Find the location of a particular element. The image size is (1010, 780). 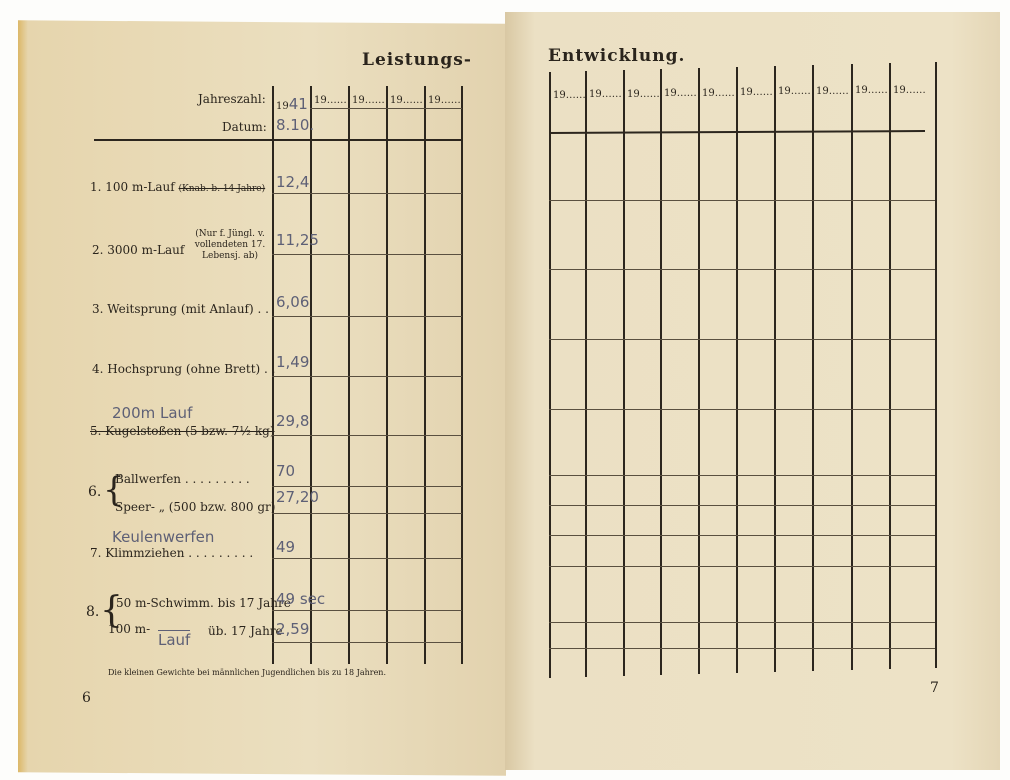

result-value: 29,8 is located at coordinates (293, 421).